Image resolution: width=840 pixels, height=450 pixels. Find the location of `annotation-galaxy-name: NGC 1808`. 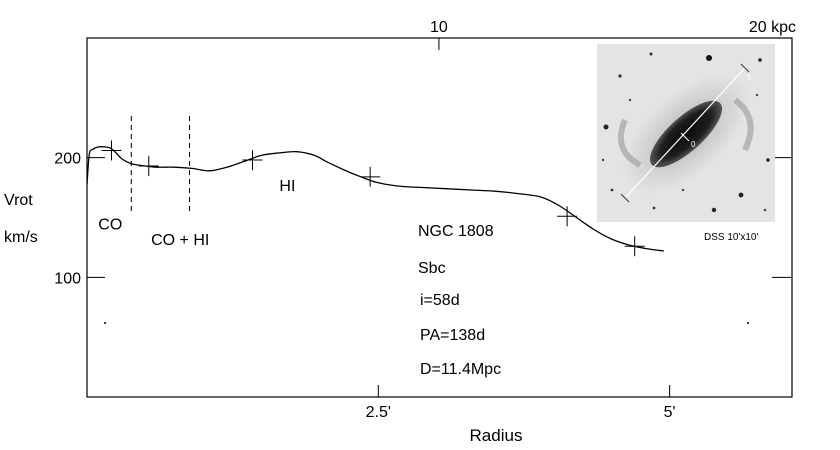

annotation-galaxy-name: NGC 1808 is located at coordinates (456, 231).